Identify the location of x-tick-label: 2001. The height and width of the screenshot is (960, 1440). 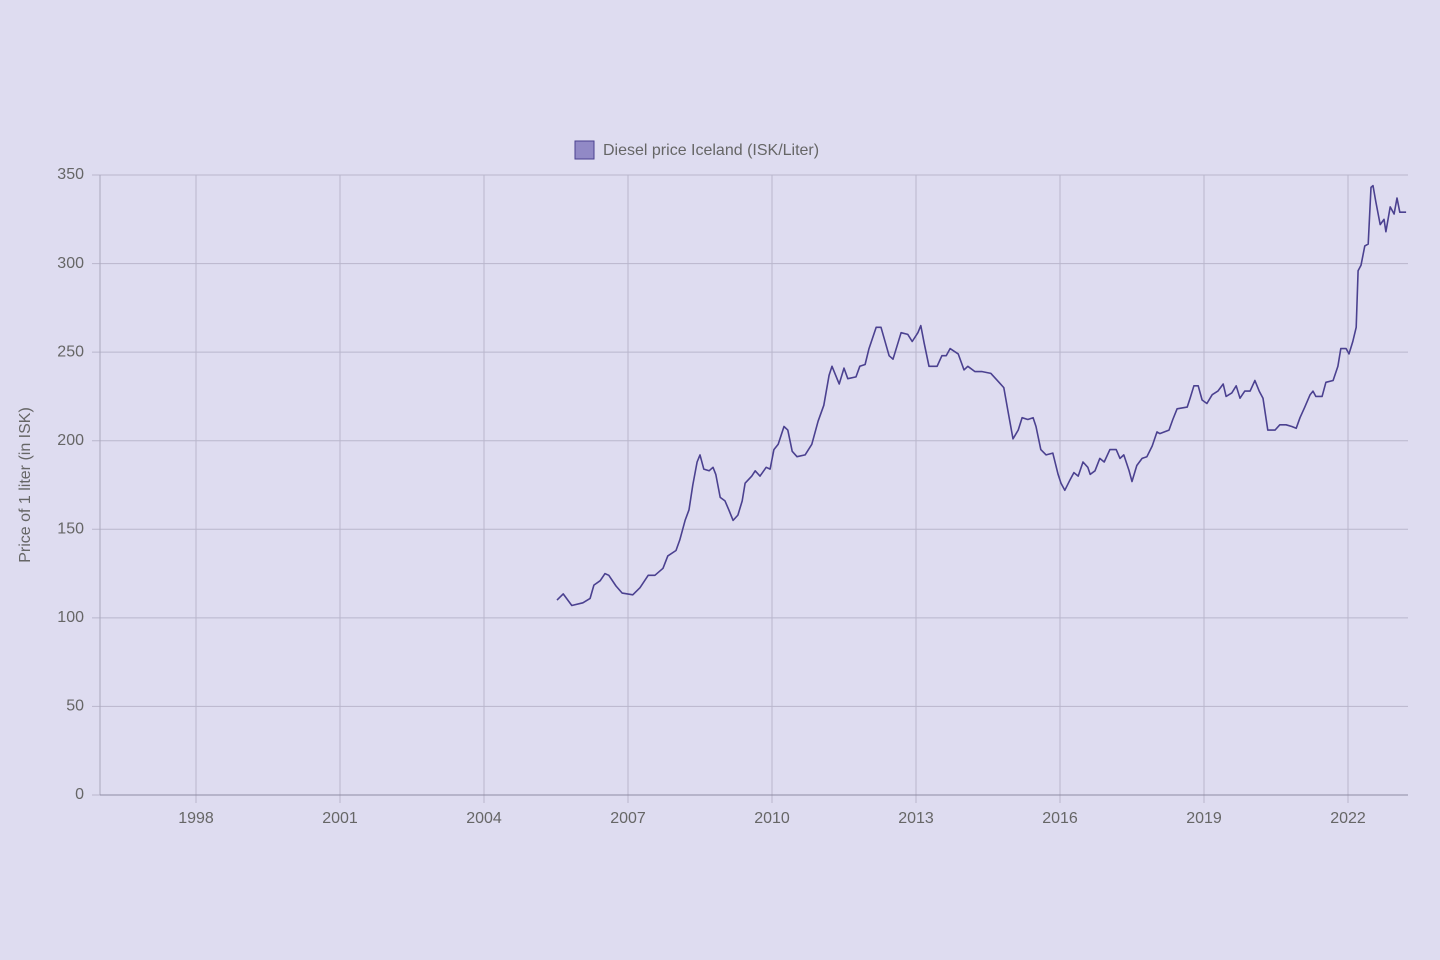
(340, 818).